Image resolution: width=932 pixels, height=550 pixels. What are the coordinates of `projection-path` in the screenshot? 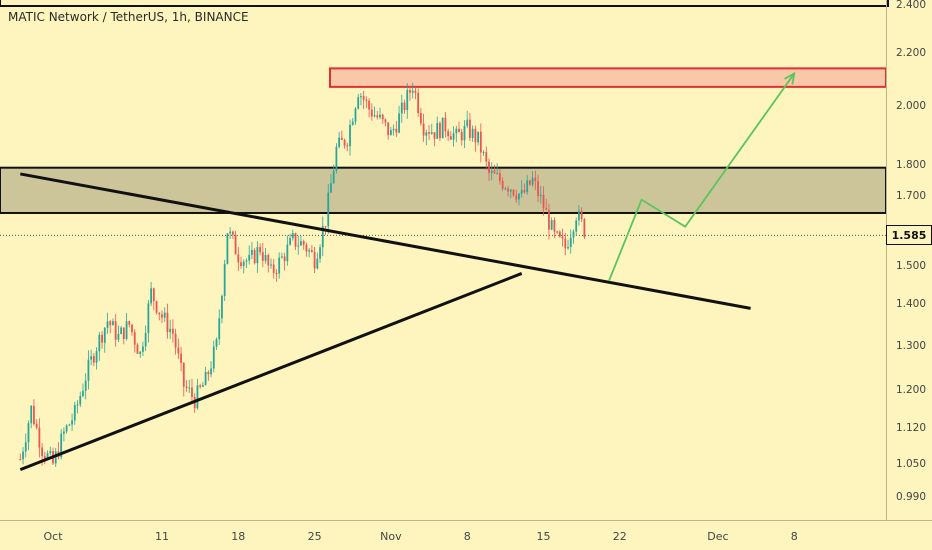 It's located at (701, 177).